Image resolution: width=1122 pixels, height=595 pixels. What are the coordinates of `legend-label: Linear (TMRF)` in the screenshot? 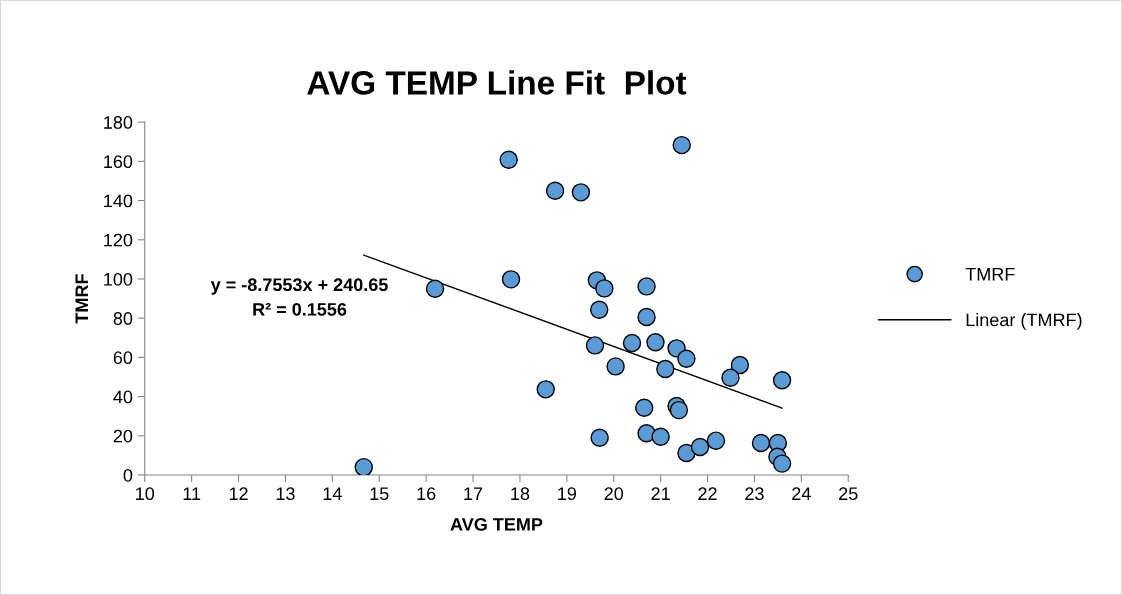 It's located at (1024, 321).